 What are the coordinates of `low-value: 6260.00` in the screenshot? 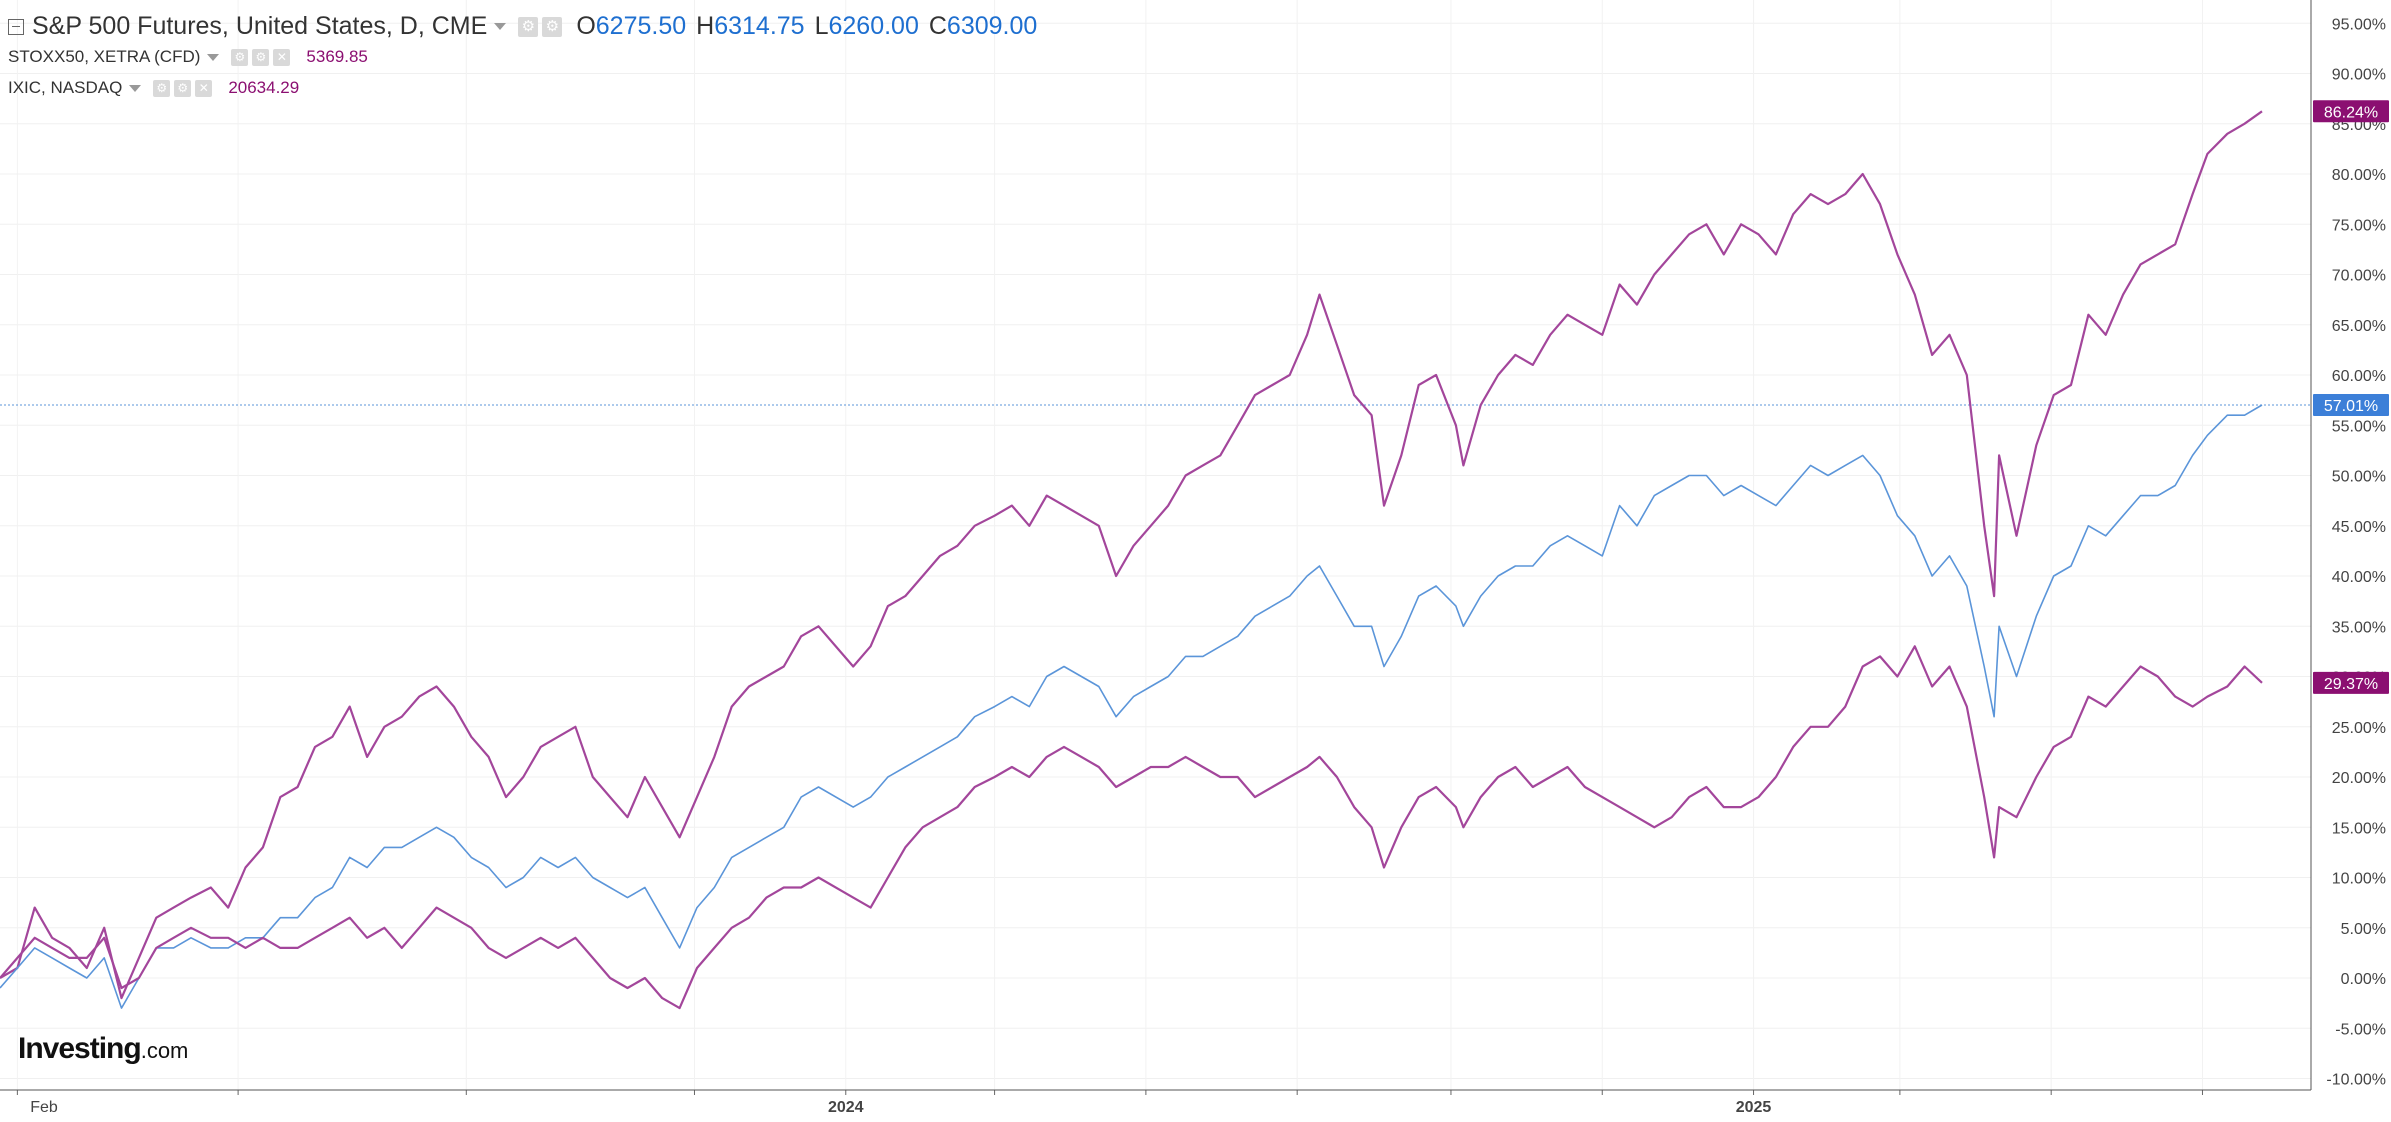 It's located at (873, 26).